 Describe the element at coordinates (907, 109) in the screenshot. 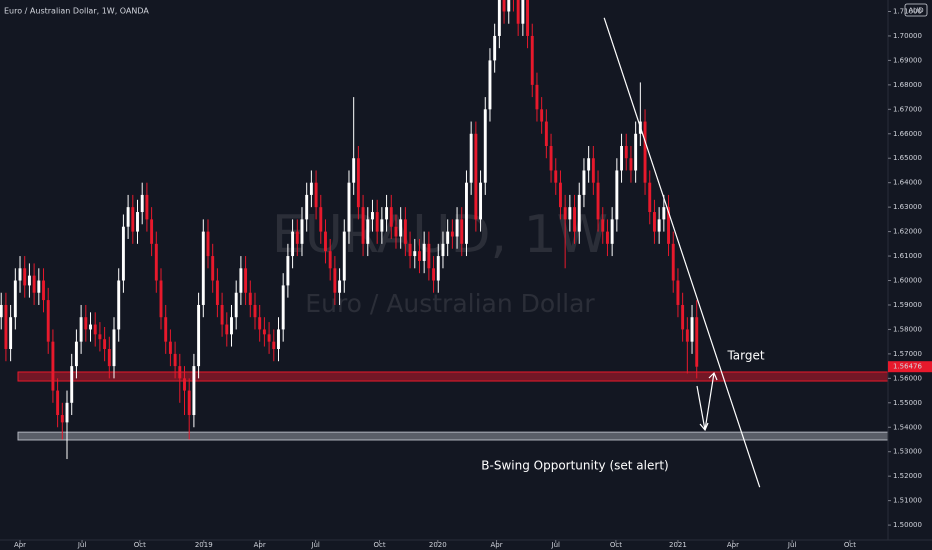

I see `y-tick-label: 1.67000` at that location.